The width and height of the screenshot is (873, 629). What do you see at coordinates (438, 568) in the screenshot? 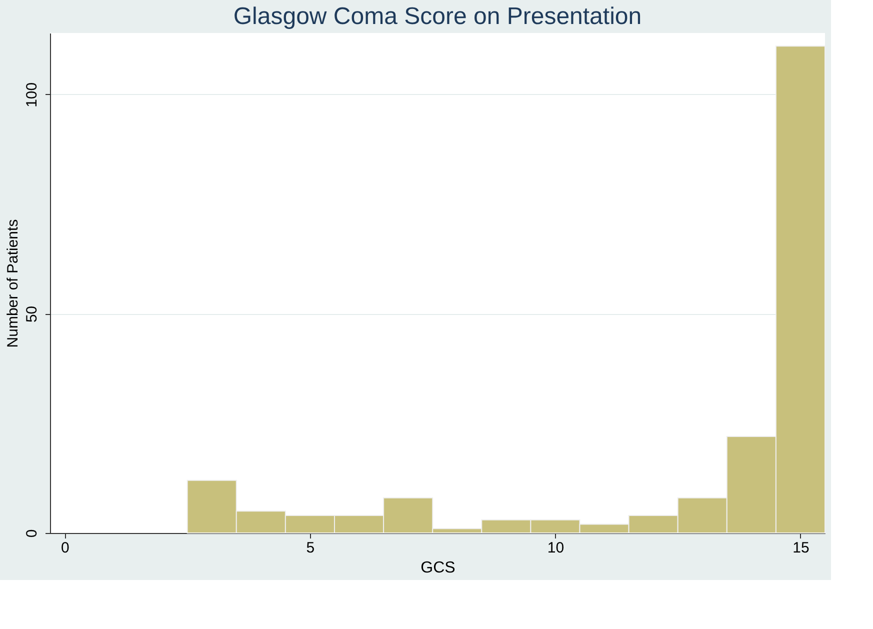
I see `x-axis-title: GCS` at bounding box center [438, 568].